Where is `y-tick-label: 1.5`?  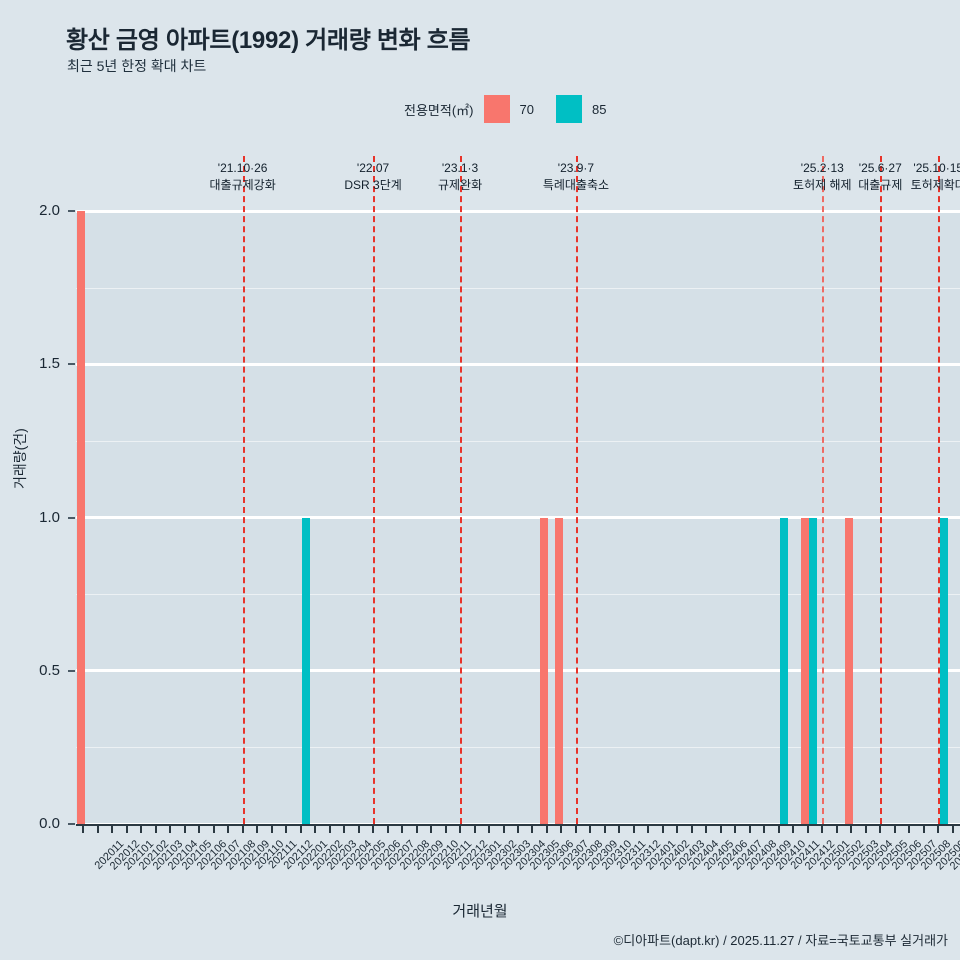 y-tick-label: 1.5 is located at coordinates (49, 364).